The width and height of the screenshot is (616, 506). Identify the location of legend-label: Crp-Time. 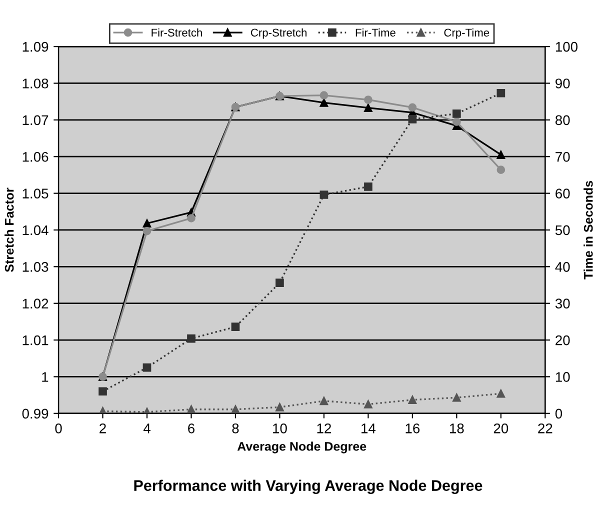
(467, 33).